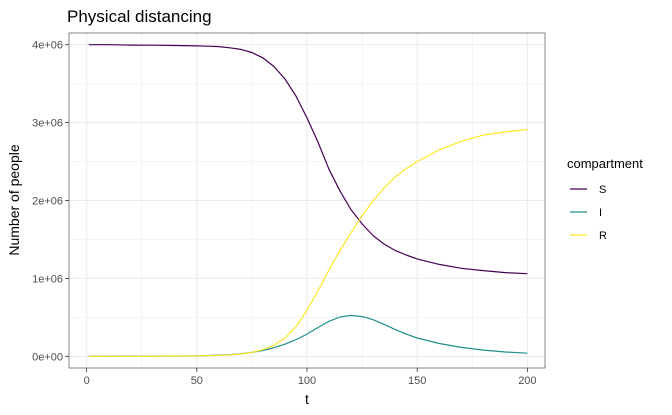  What do you see at coordinates (197, 381) in the screenshot?
I see `x-tick-label: 50` at bounding box center [197, 381].